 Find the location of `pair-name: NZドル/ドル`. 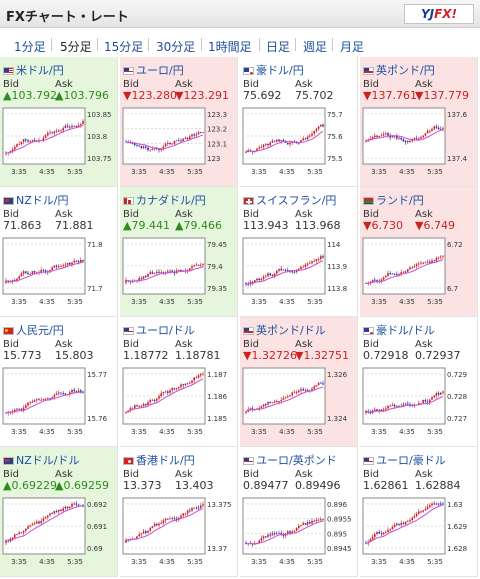

pair-name: NZドル/ドル is located at coordinates (41, 460).